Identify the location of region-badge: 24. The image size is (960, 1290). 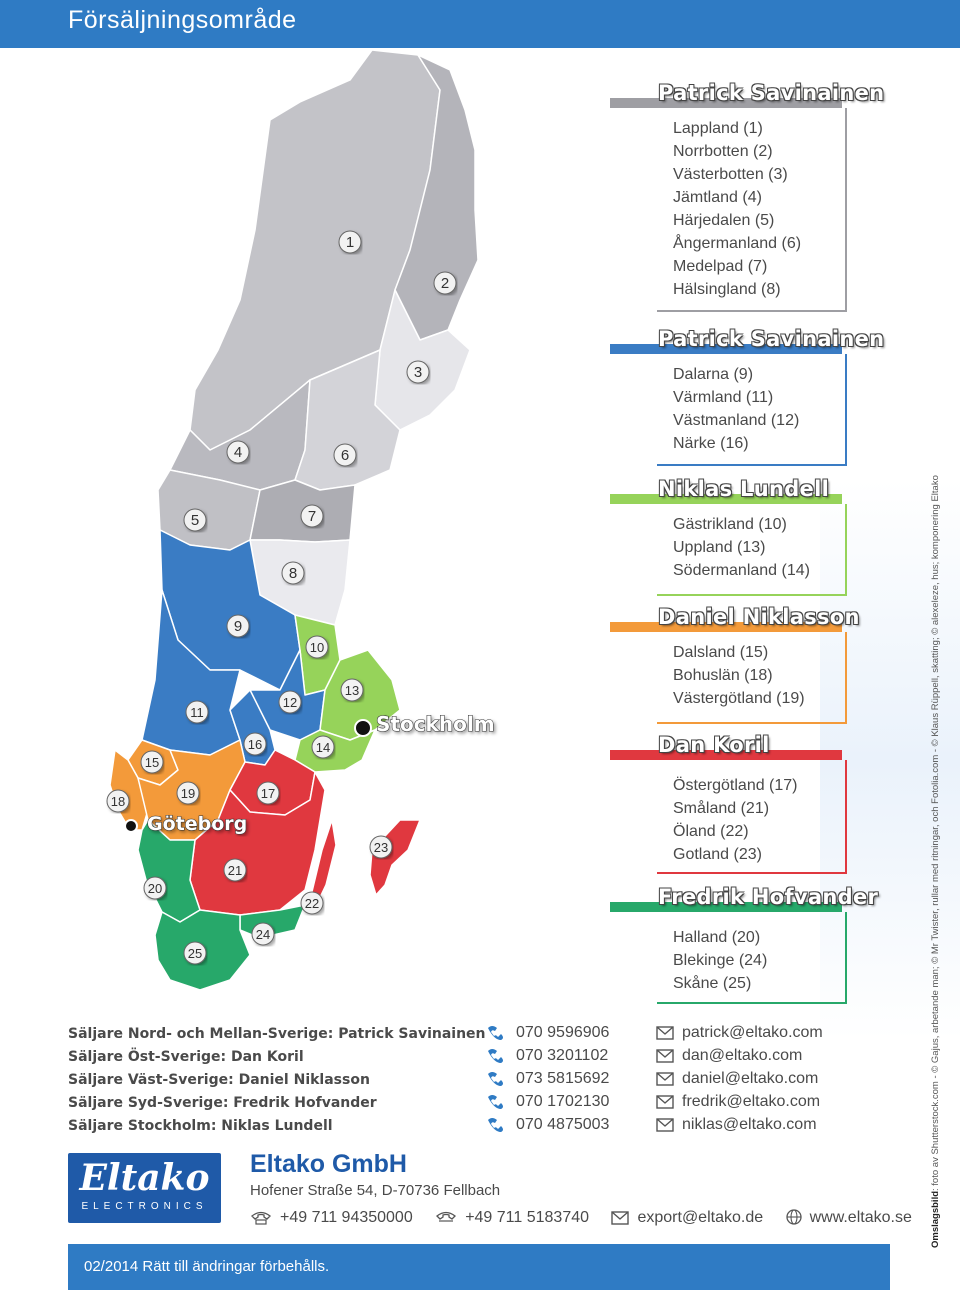
(263, 934).